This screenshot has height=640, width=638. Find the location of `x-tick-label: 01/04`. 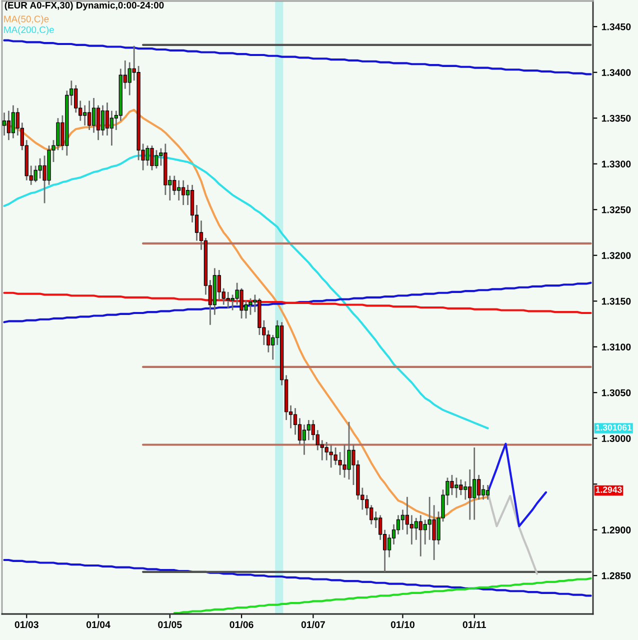

x-tick-label: 01/04 is located at coordinates (98, 624).